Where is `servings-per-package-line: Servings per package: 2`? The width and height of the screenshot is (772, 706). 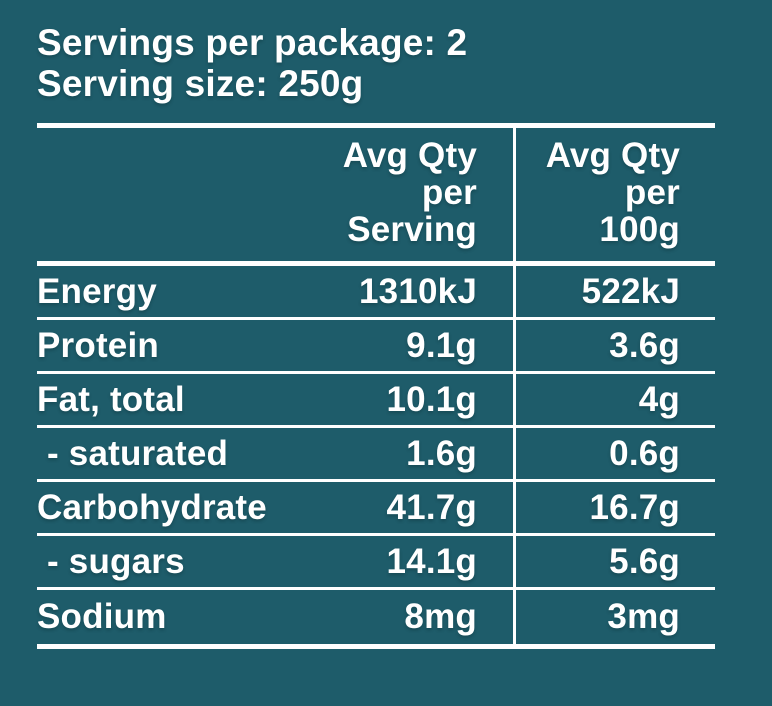 servings-per-package-line: Servings per package: 2 is located at coordinates (252, 42).